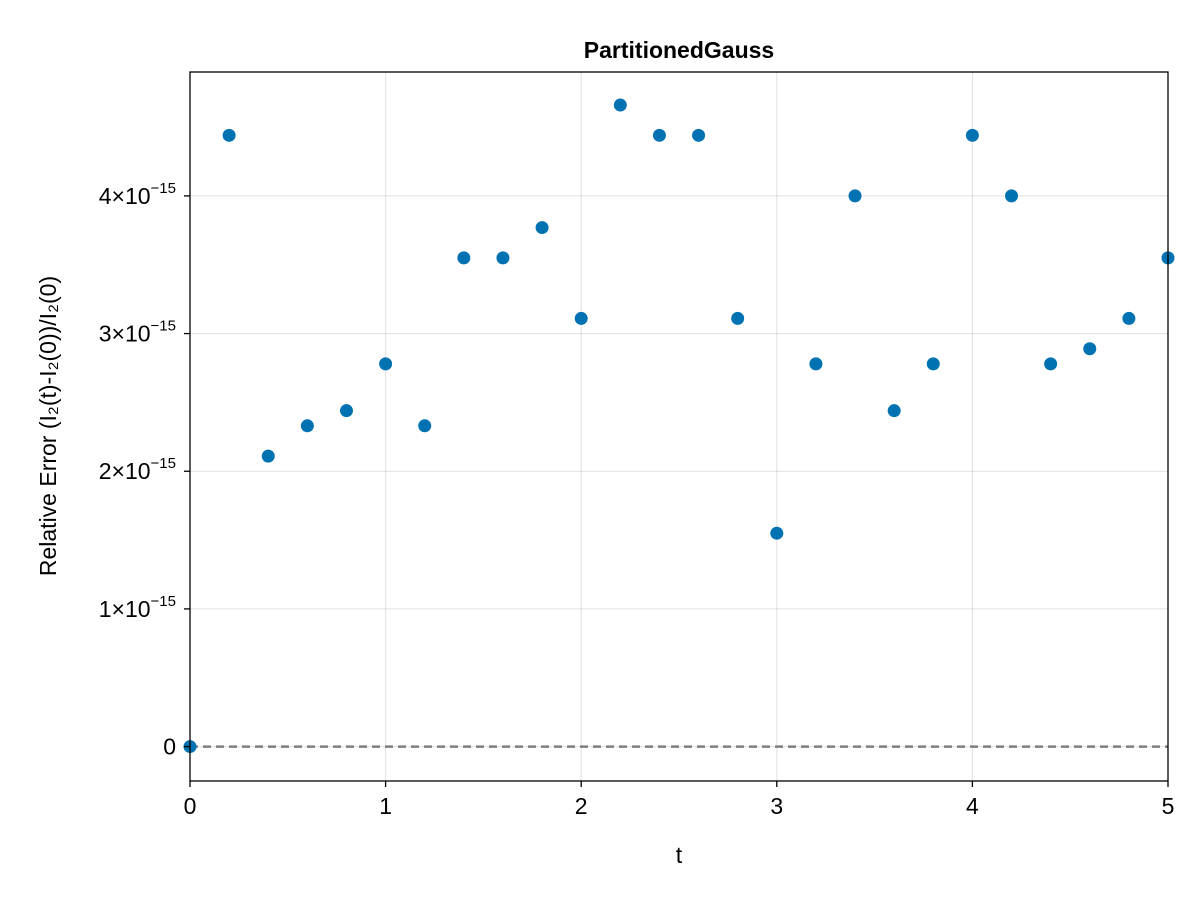 This screenshot has width=1200, height=900. I want to click on y-tick-label: 0, so click(169, 747).